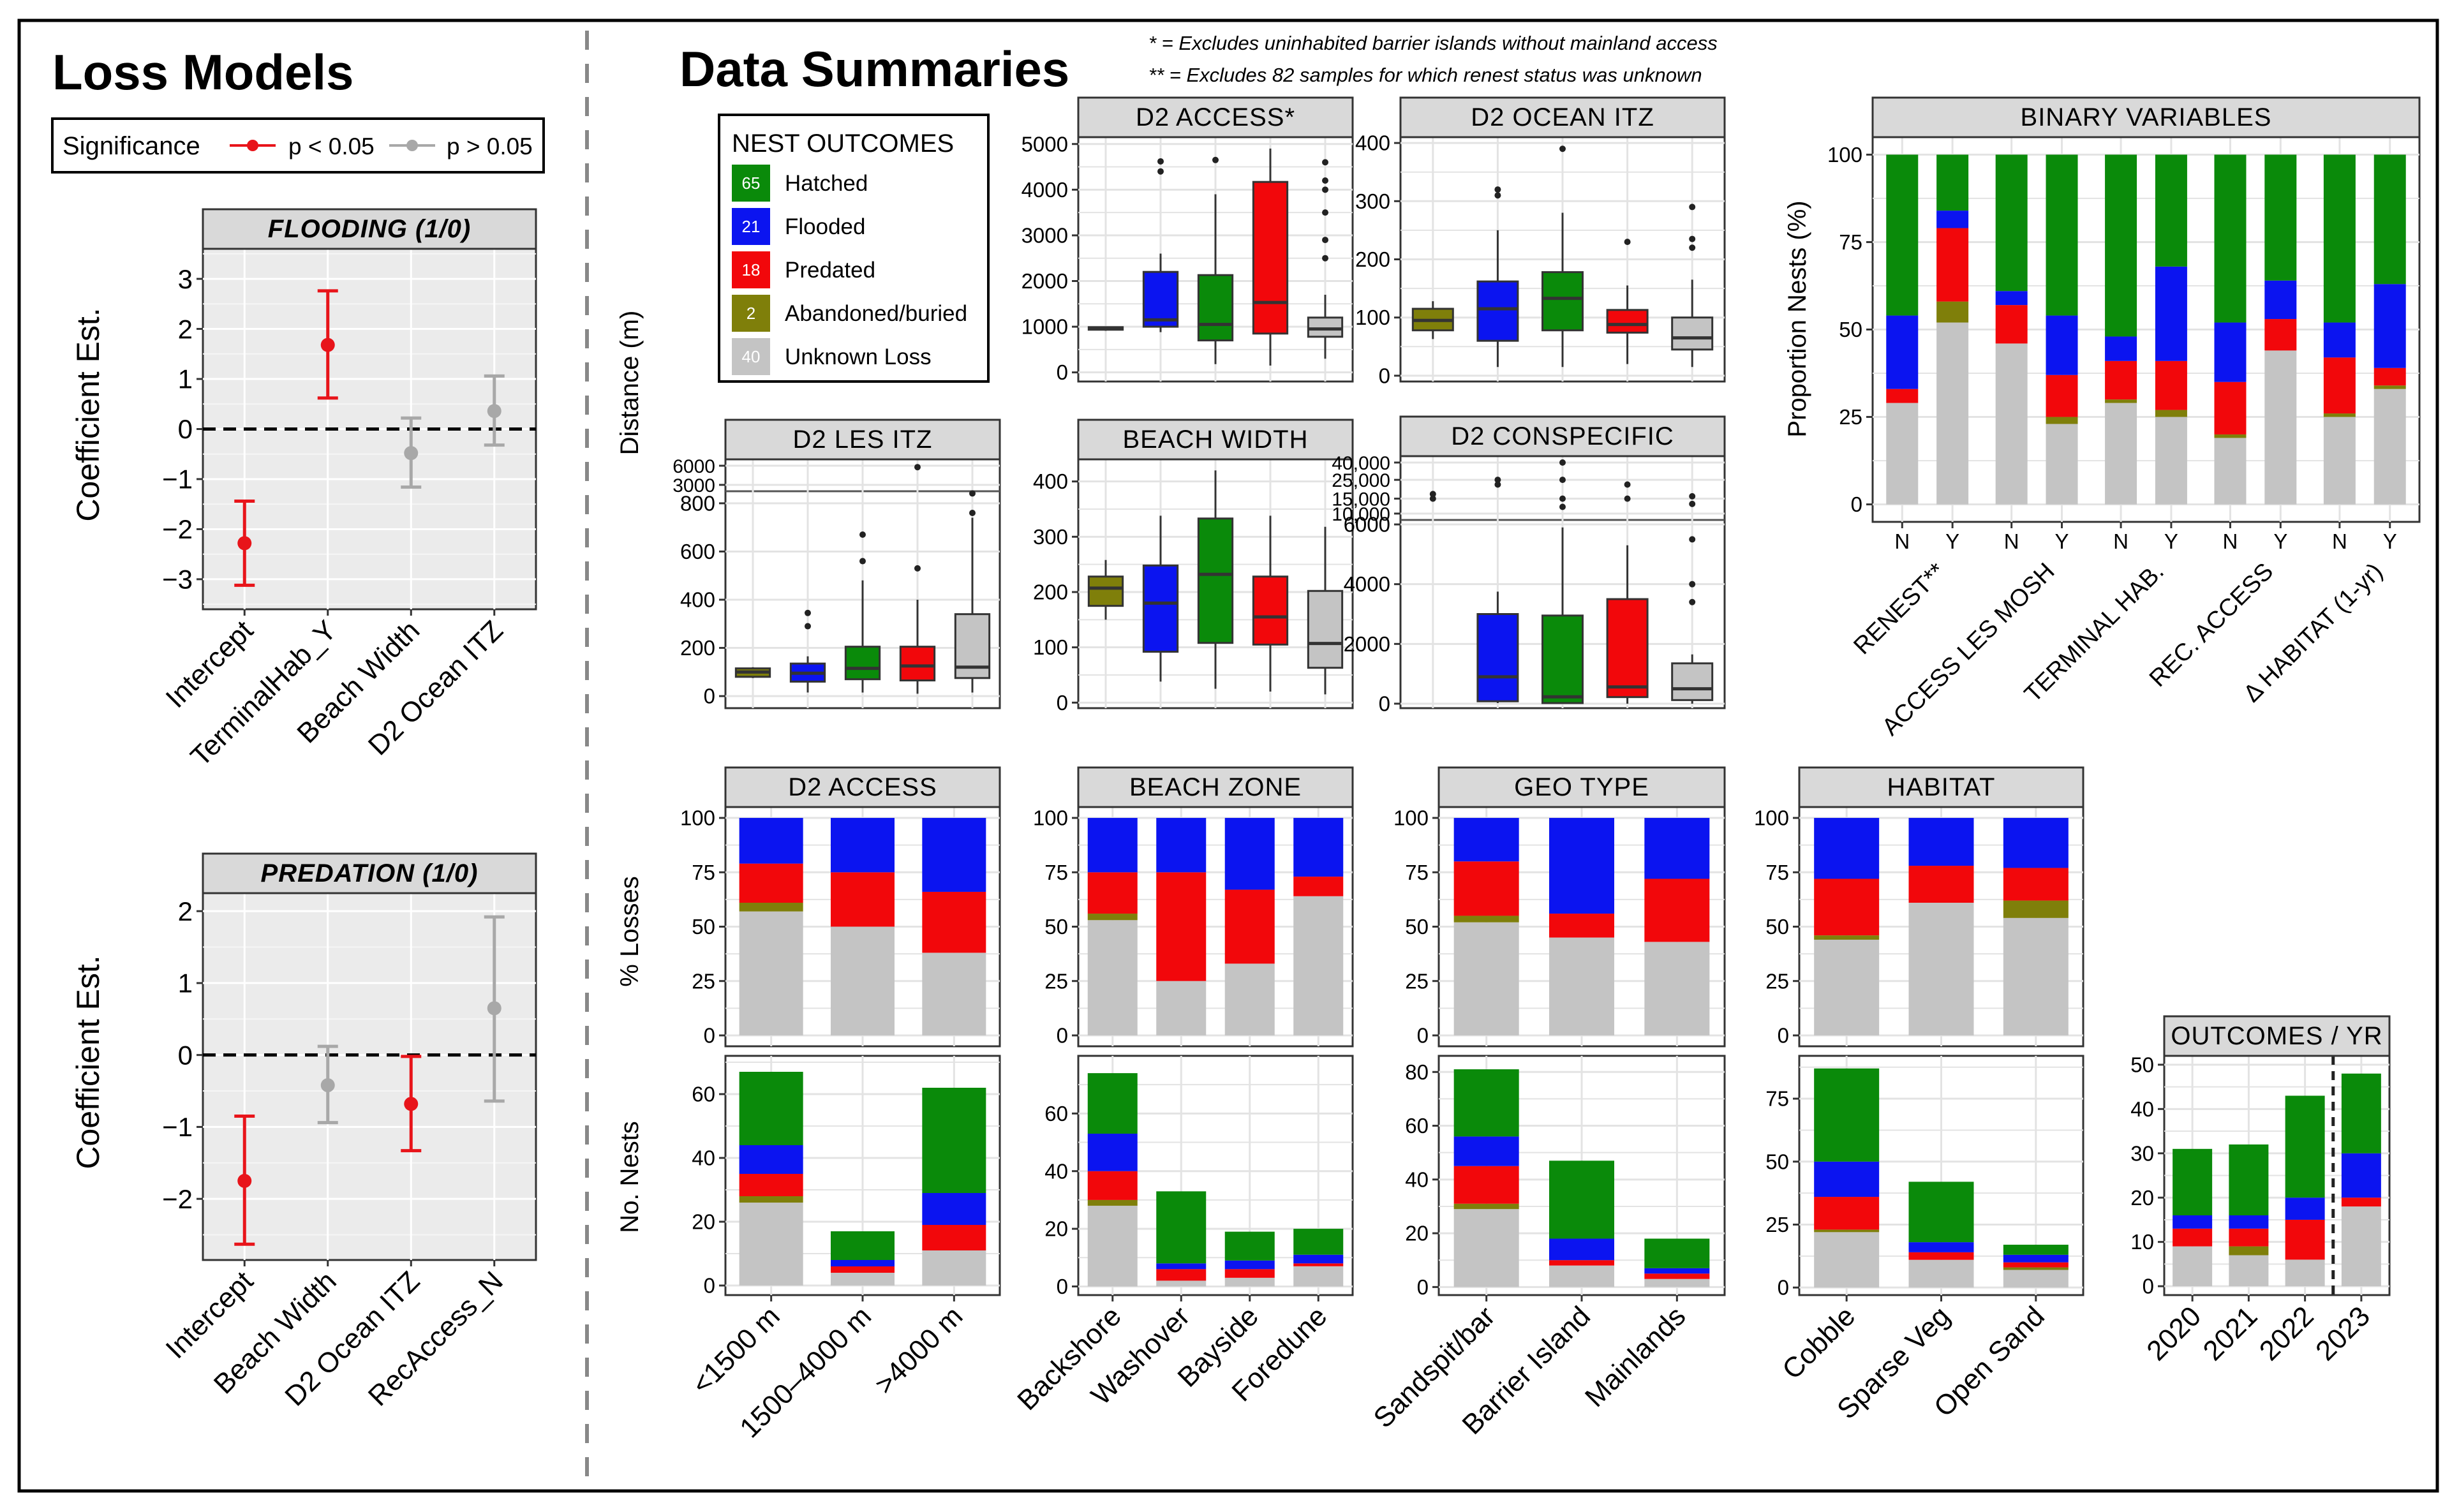  Describe the element at coordinates (858, 357) in the screenshot. I see `legend-label-4: Unknown Loss` at that location.